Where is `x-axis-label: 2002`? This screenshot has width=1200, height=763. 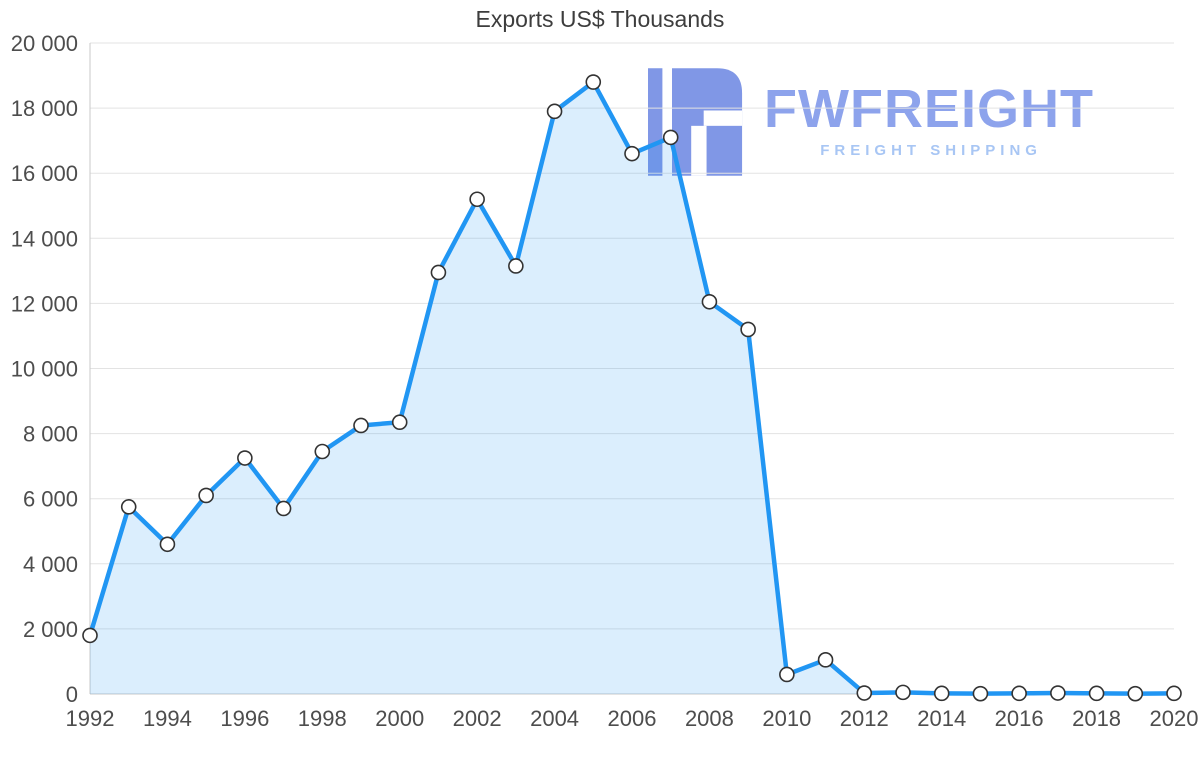 x-axis-label: 2002 is located at coordinates (477, 718).